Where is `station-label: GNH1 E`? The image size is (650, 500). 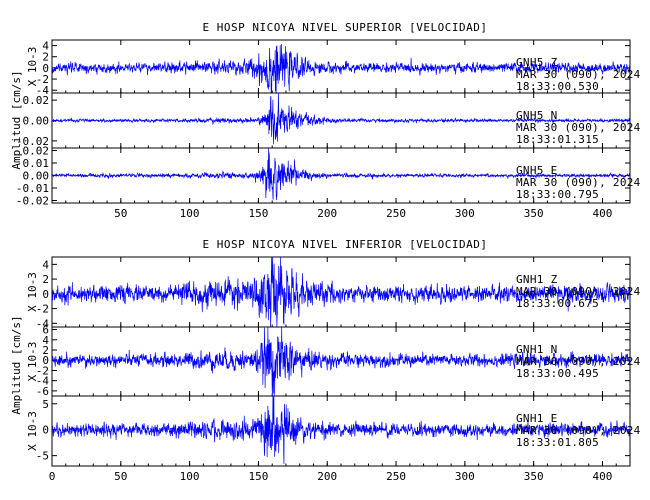
station-label: GNH1 E is located at coordinates (537, 418).